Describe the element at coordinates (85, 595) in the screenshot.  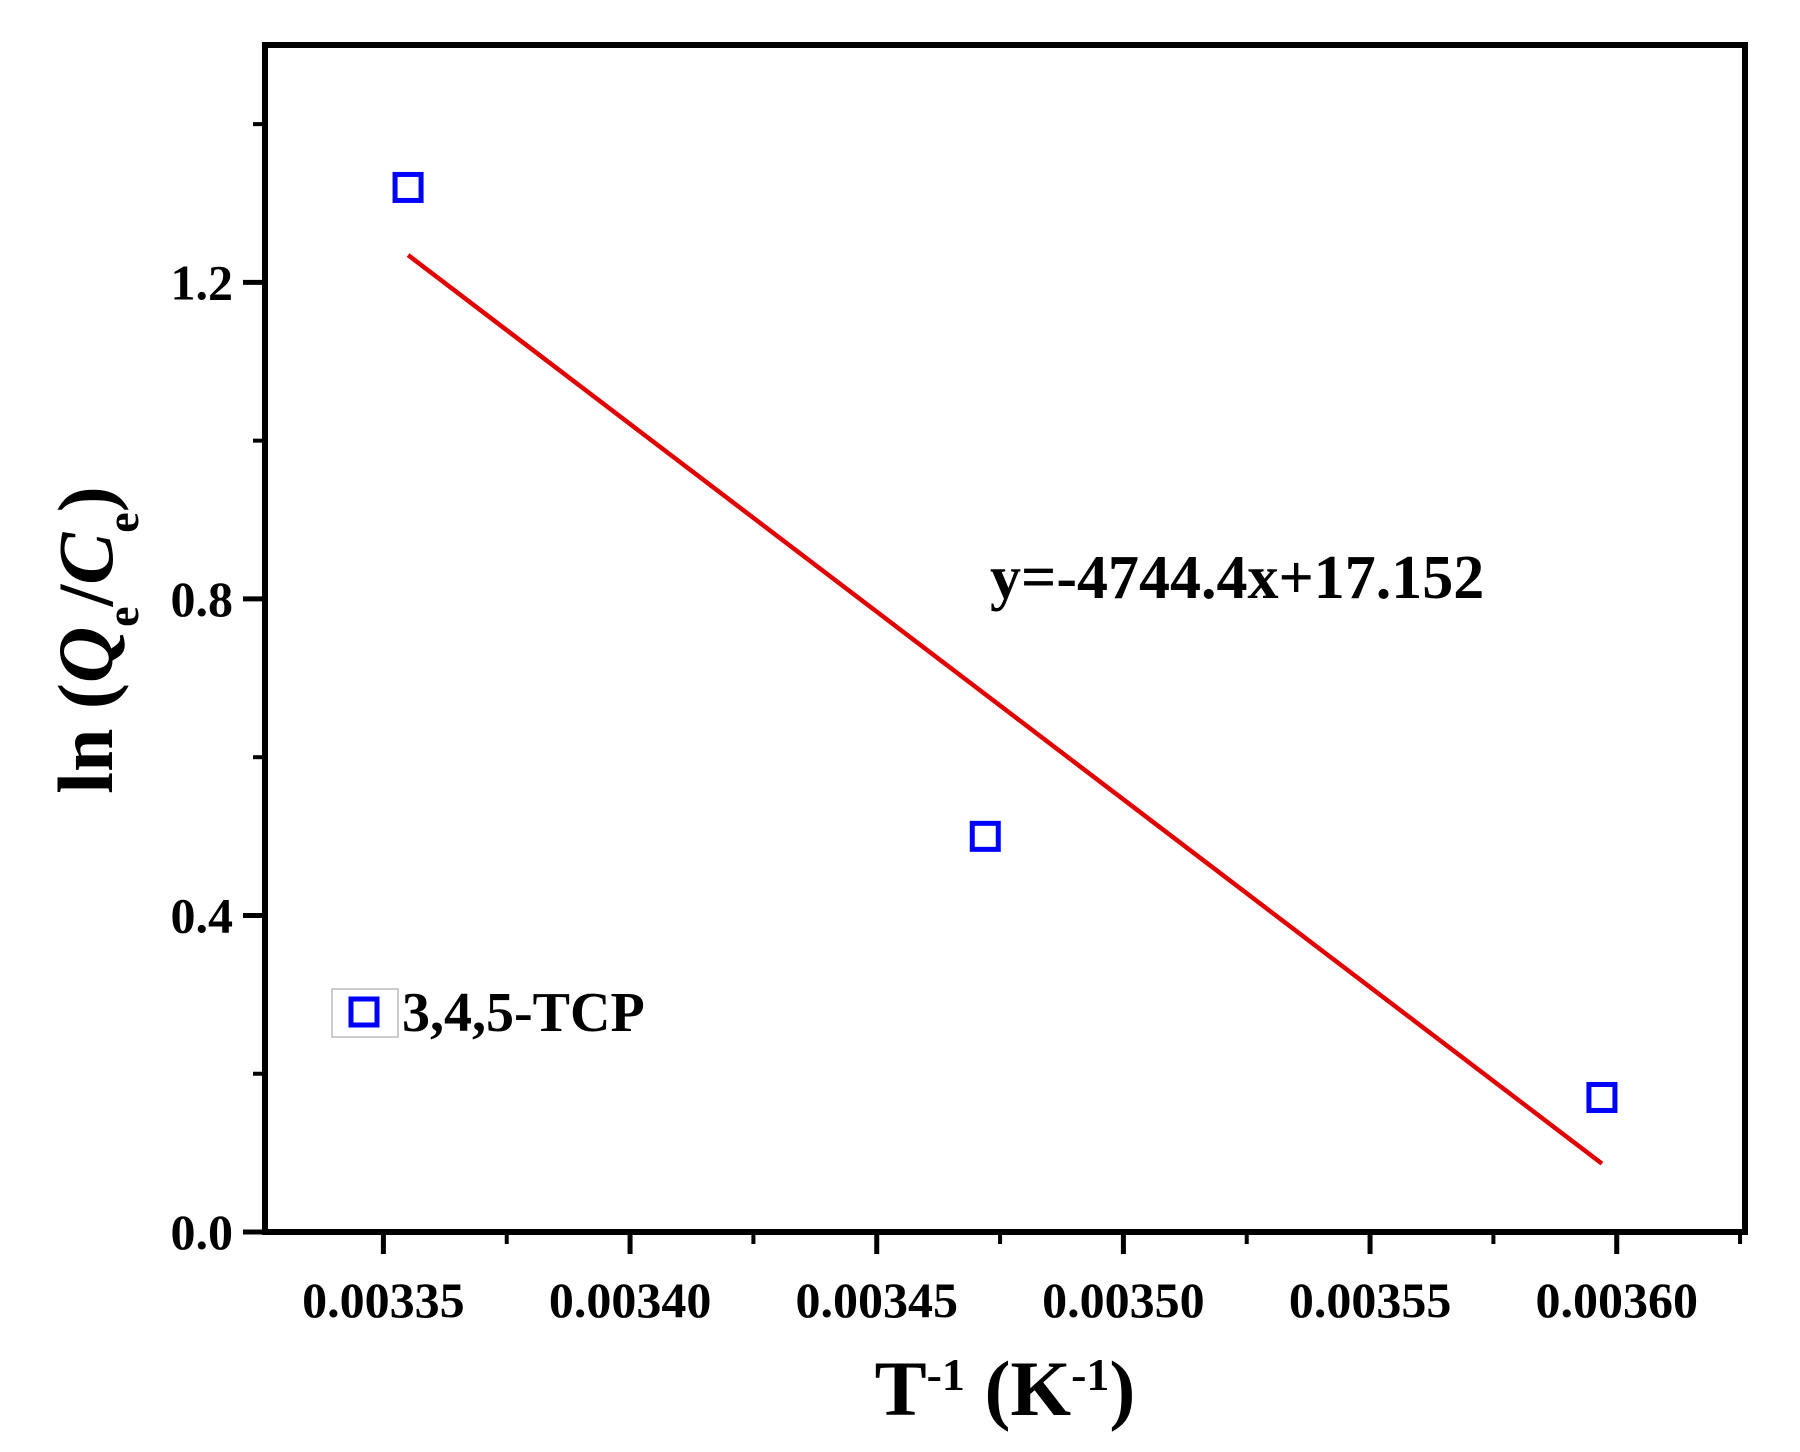
I see `y-axis-title-slash: /` at that location.